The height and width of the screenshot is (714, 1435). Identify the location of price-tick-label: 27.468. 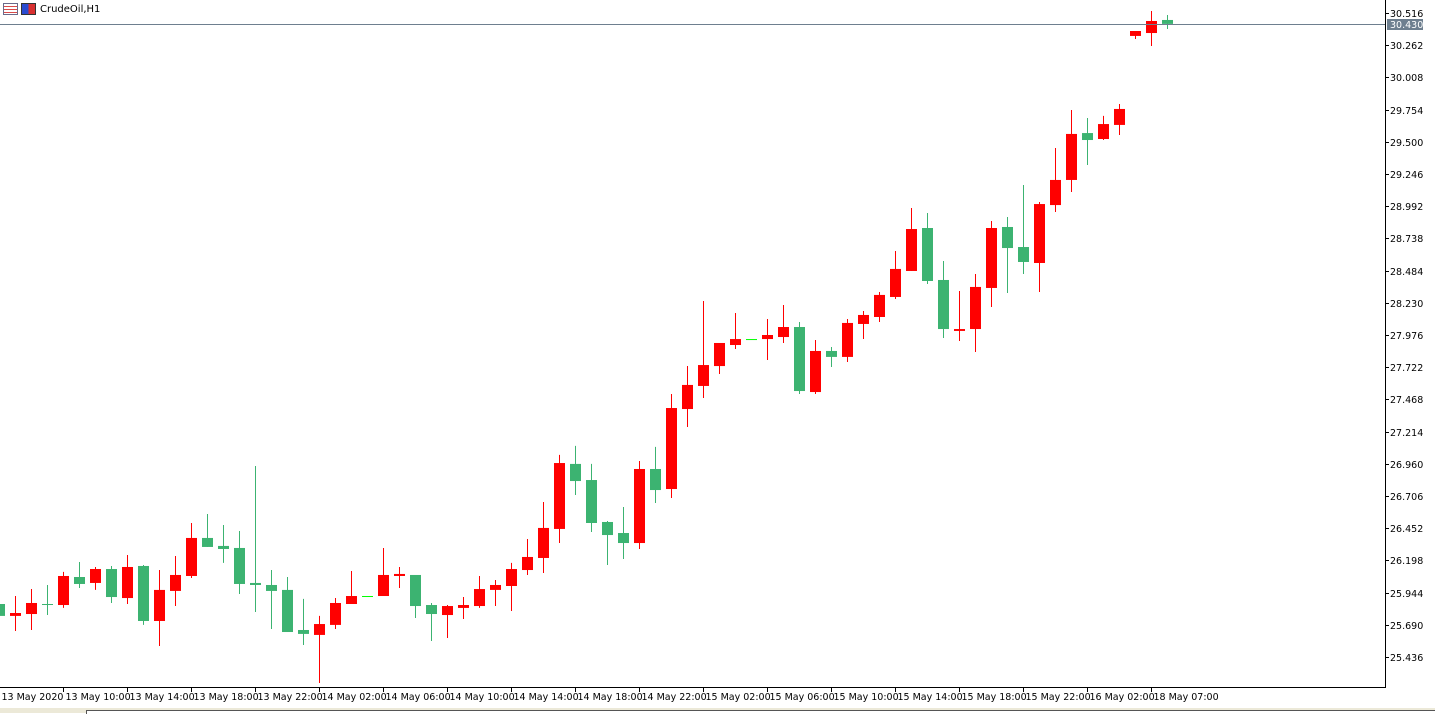
(1406, 400).